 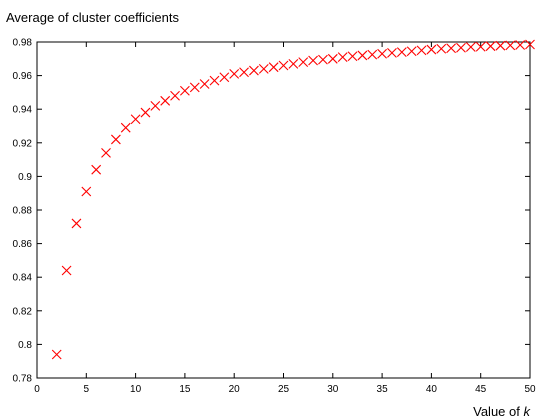 What do you see at coordinates (23, 43) in the screenshot?
I see `y-tick-label: 0.98` at bounding box center [23, 43].